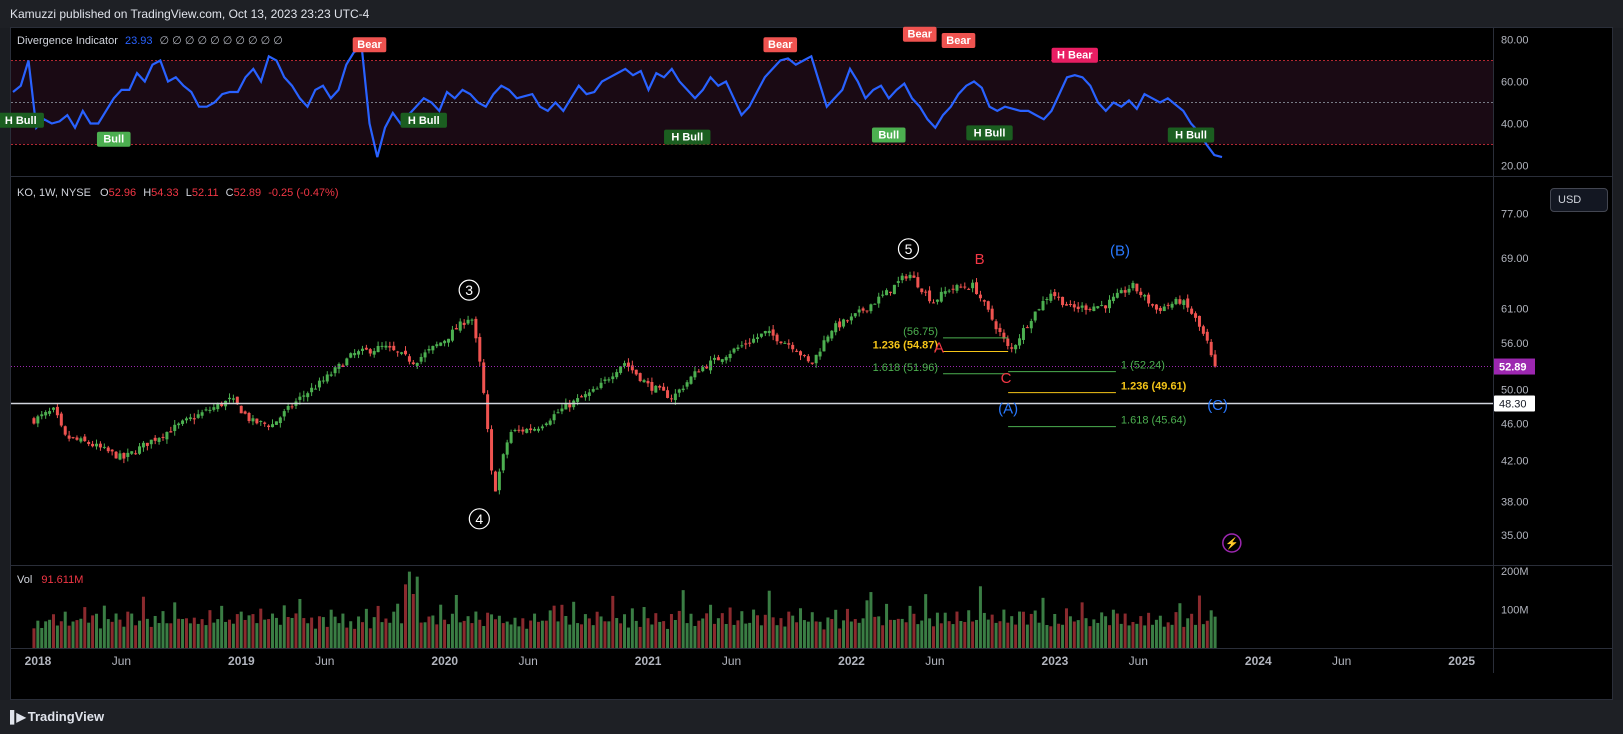  Describe the element at coordinates (811, 717) in the screenshot. I see `bottom-bar` at that location.